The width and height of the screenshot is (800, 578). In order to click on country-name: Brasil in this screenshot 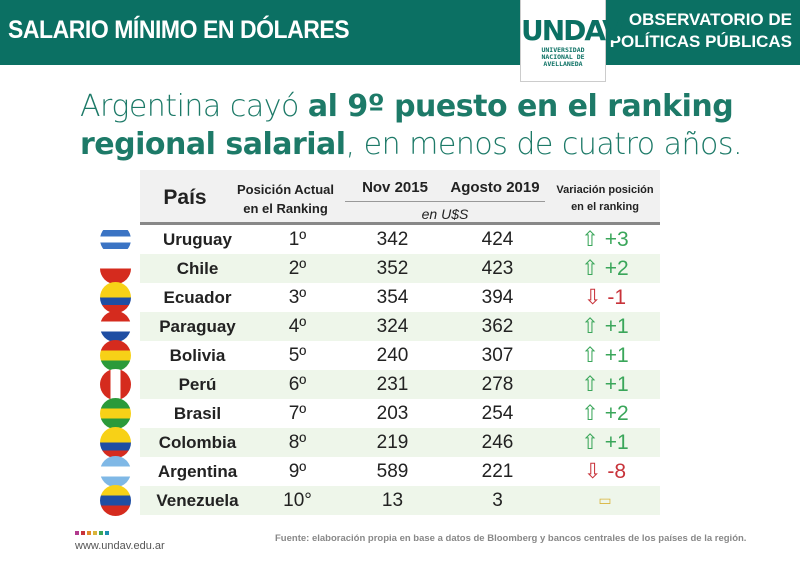, I will do `click(197, 413)`.